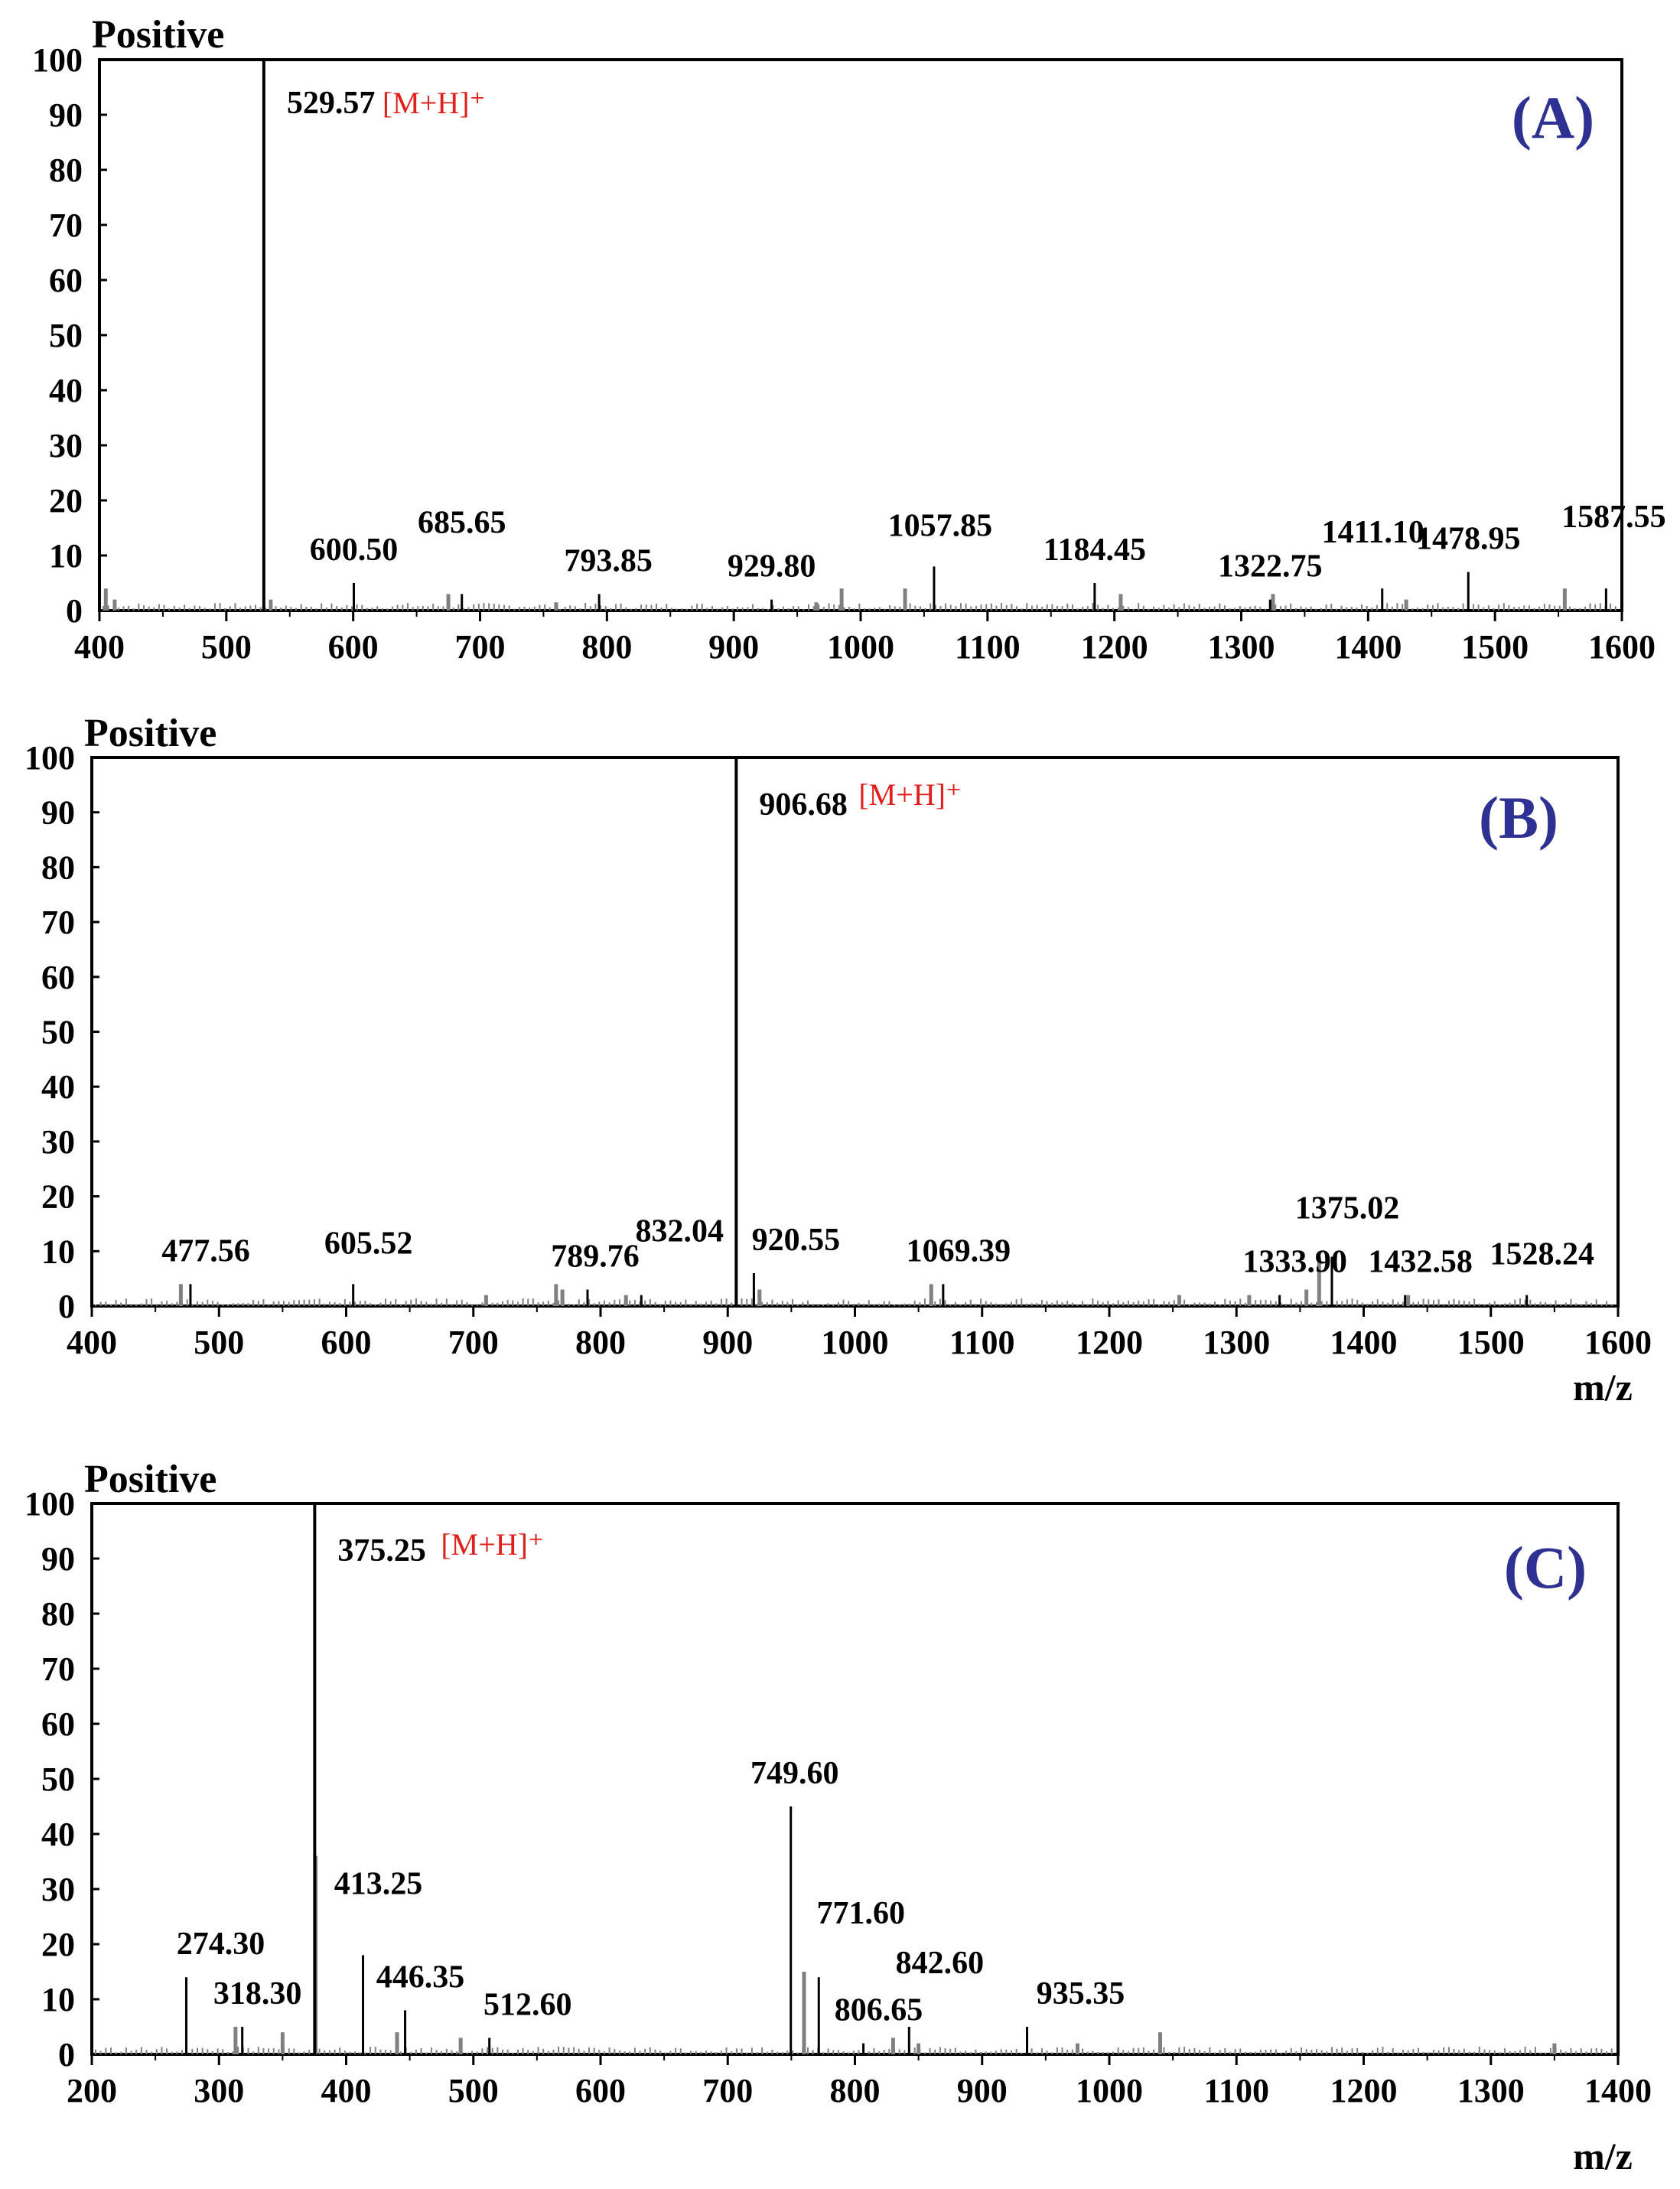  What do you see at coordinates (1373, 532) in the screenshot?
I see `peak-label: 1411.10` at bounding box center [1373, 532].